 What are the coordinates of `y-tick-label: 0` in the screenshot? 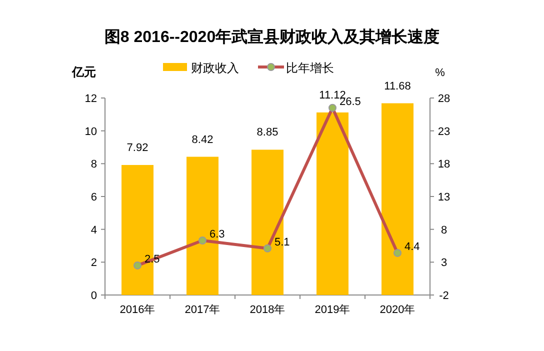 It's located at (93, 296).